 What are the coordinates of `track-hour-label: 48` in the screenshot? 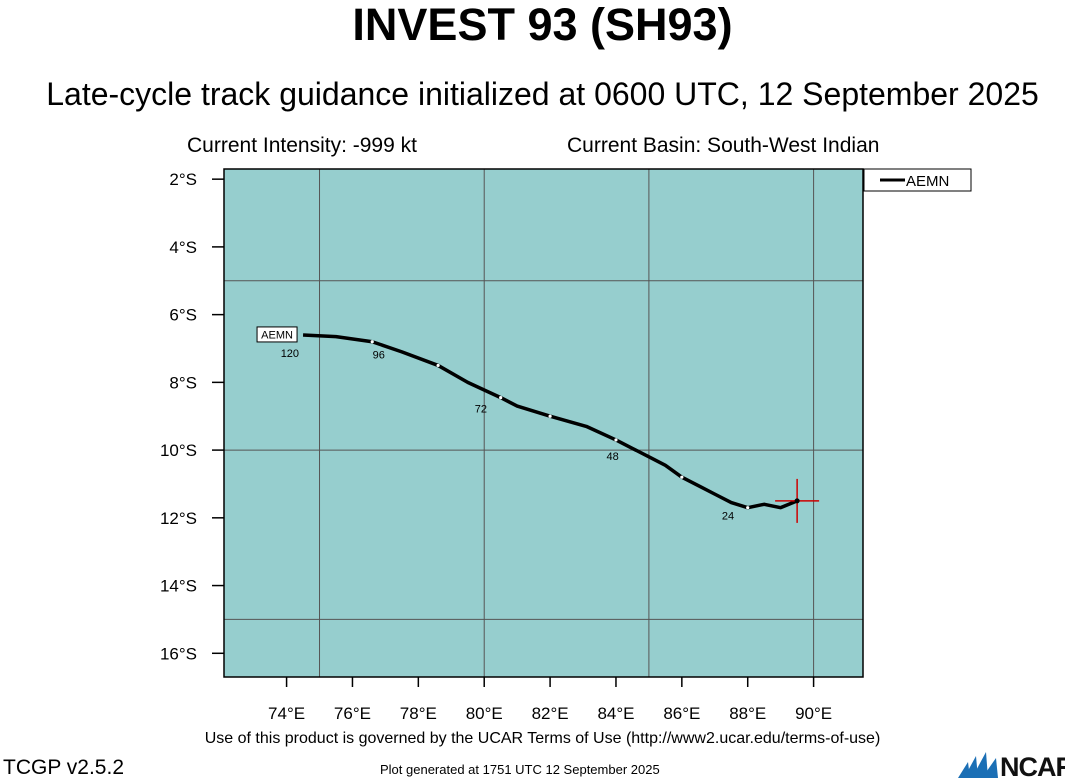 It's located at (613, 457).